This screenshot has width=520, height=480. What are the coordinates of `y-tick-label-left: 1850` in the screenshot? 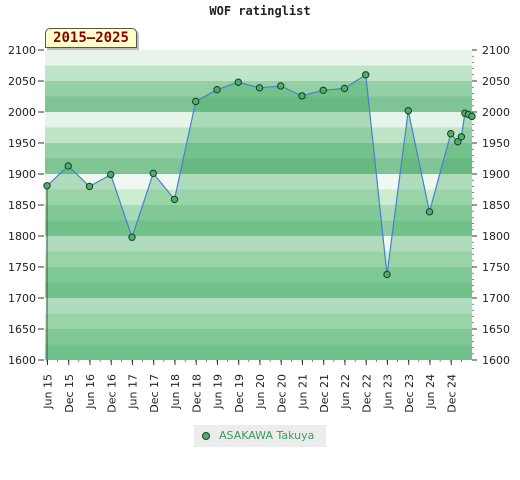 It's located at (22, 205).